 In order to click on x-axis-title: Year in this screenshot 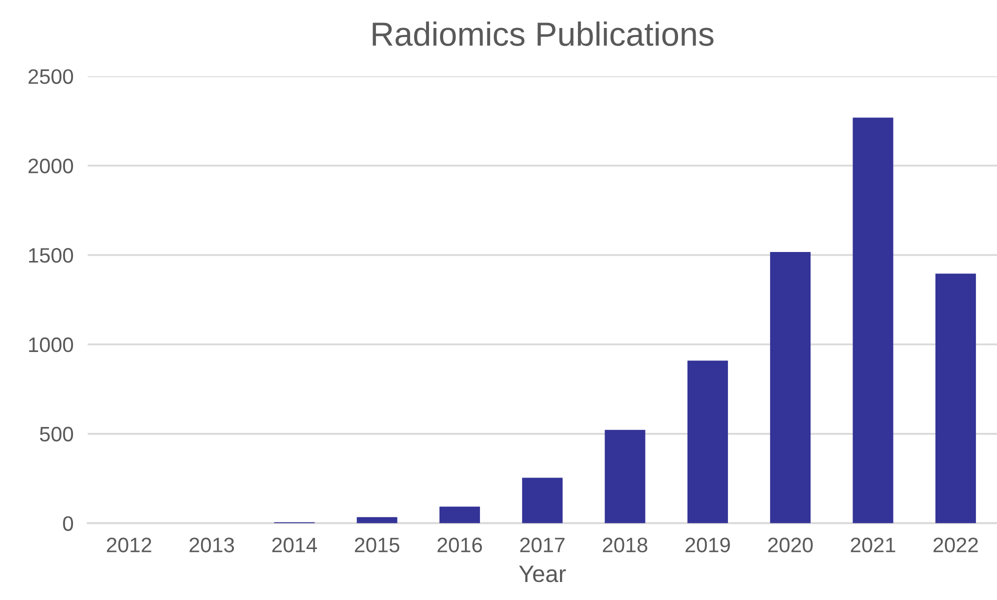, I will do `click(542, 574)`.